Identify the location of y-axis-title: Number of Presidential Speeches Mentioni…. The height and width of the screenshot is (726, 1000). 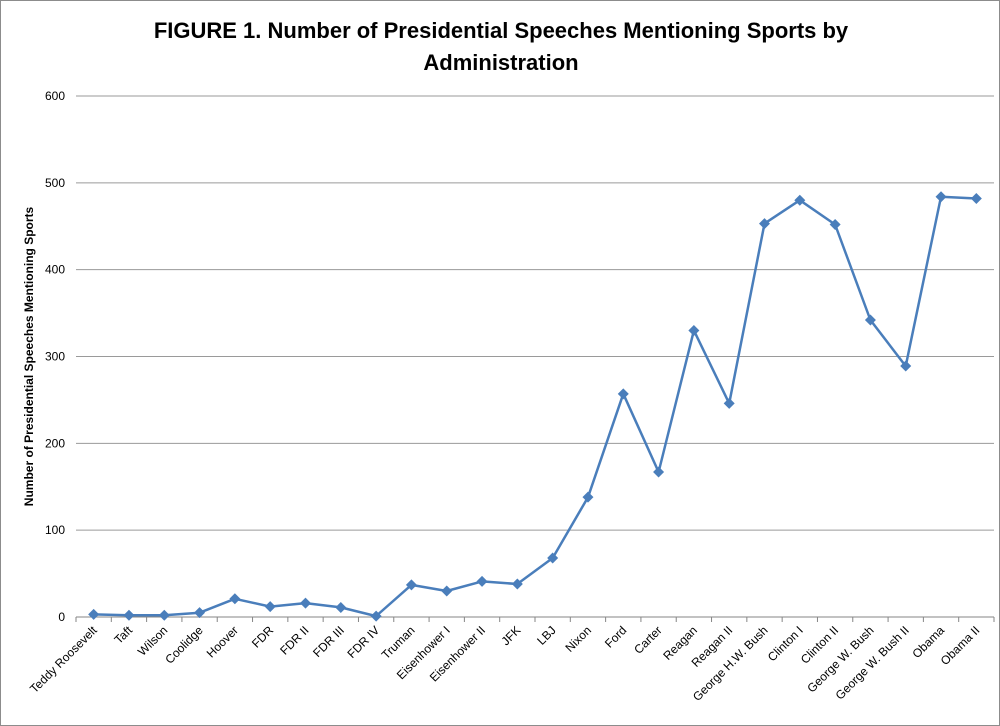
(29, 356).